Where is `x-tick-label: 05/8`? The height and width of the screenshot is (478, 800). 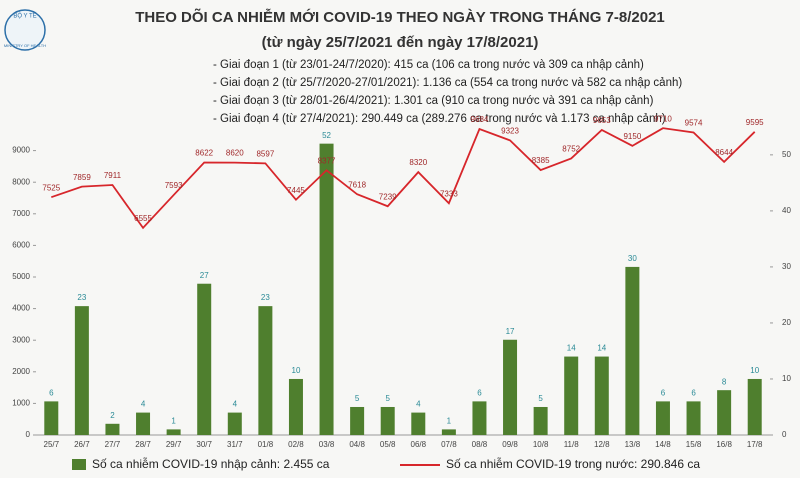 x-tick-label: 05/8 is located at coordinates (388, 444).